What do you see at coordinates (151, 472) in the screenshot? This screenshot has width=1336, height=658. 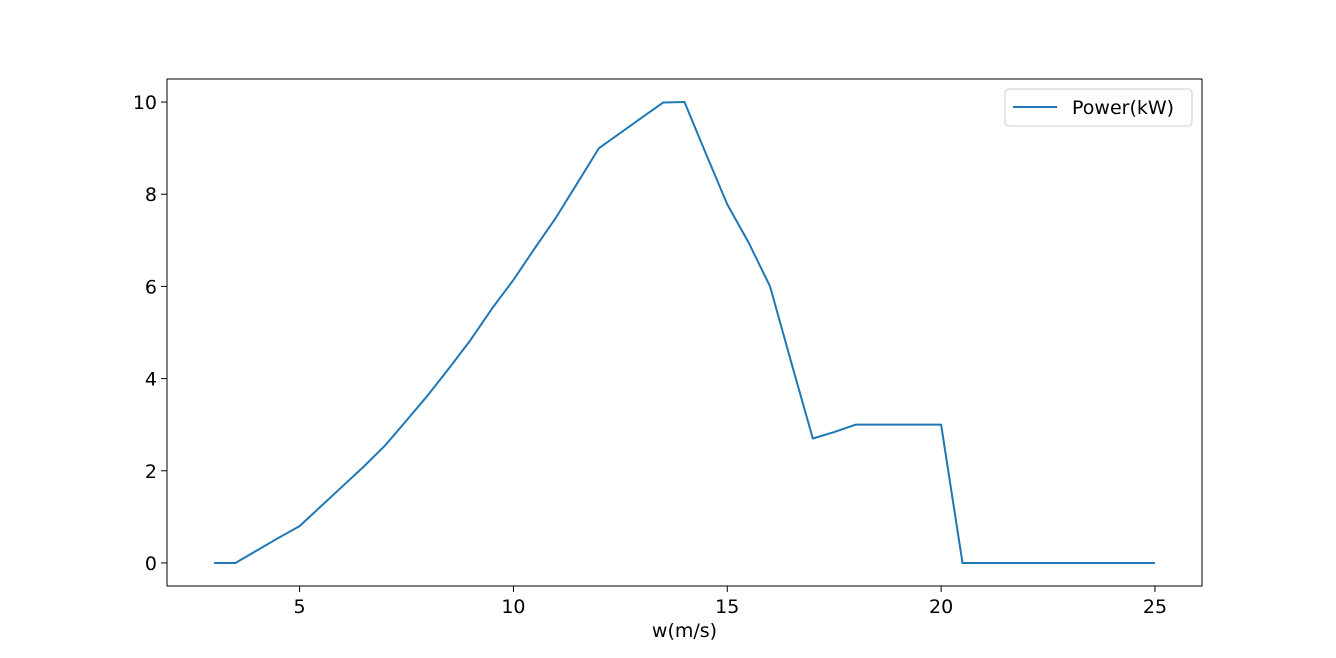 I see `y-tick-label: 2` at bounding box center [151, 472].